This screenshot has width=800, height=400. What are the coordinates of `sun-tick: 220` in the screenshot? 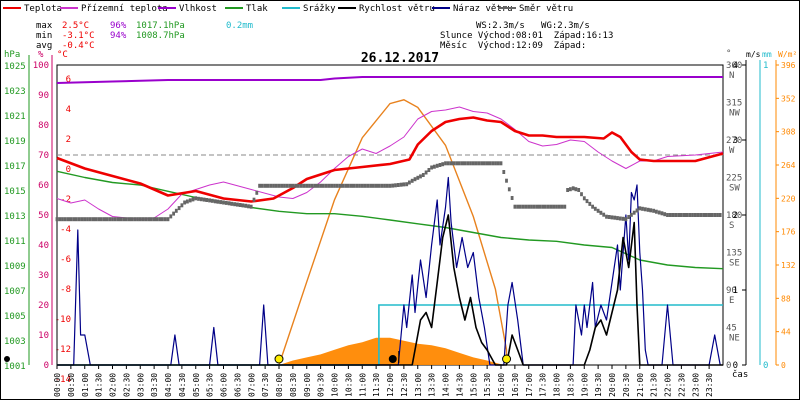 It's located at (788, 198).